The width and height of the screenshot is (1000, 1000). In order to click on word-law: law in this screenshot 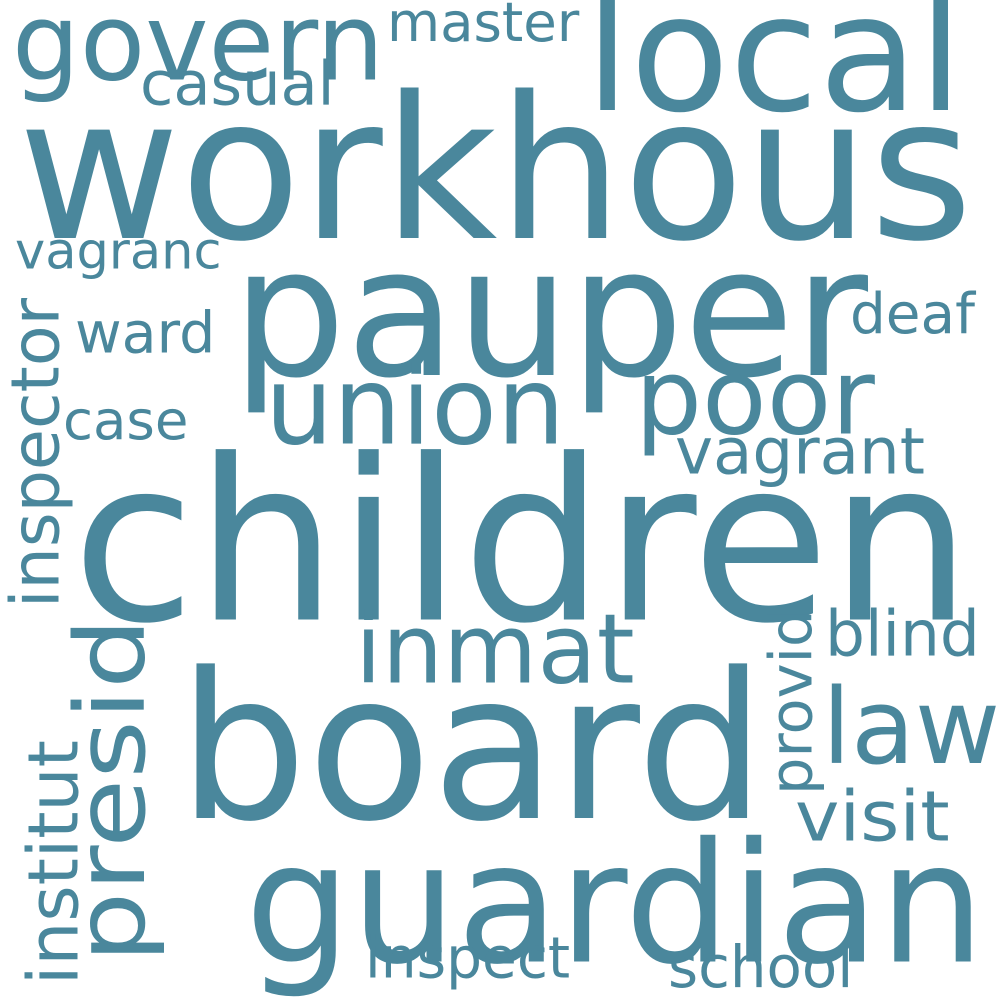, I will do `click(911, 727)`.